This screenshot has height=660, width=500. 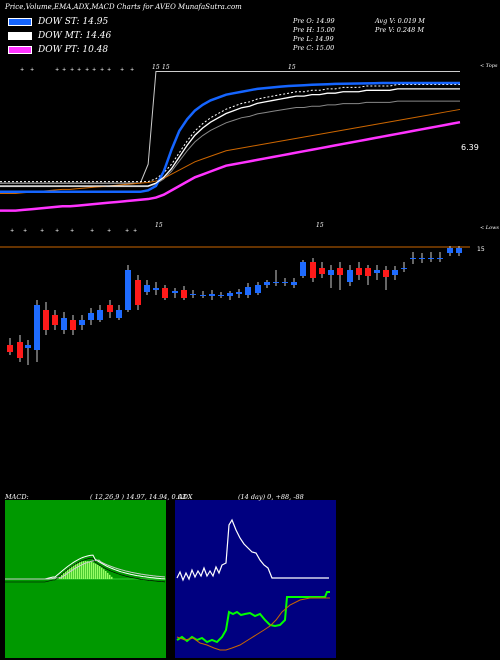 I want to click on top-tick-1: +, so click(x=32, y=70).